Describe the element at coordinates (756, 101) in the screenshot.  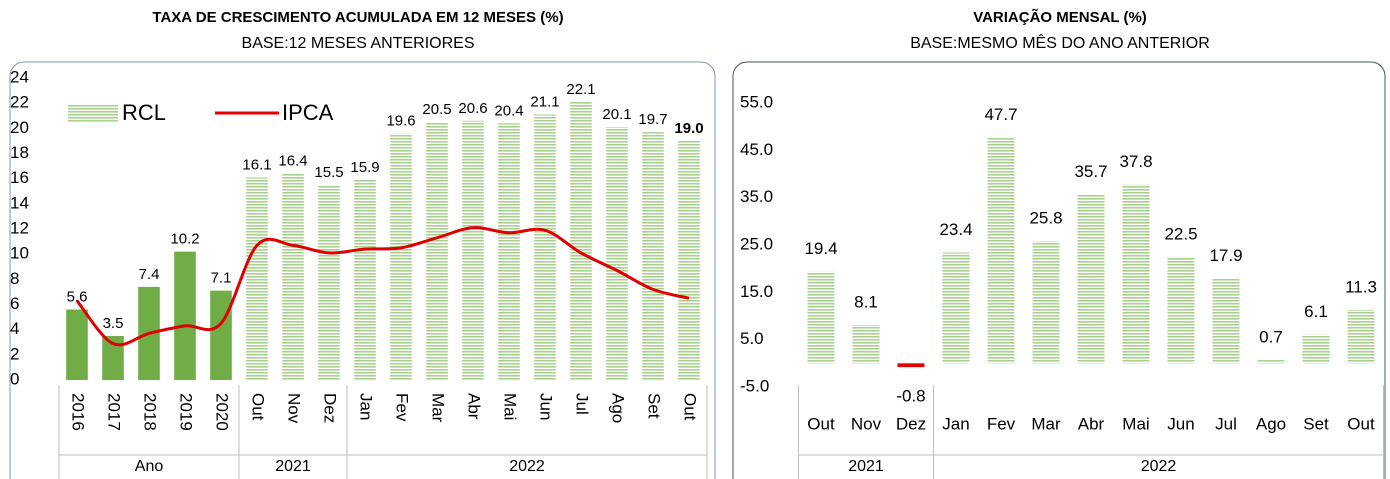
I see `y-tick-label: 55.0` at that location.